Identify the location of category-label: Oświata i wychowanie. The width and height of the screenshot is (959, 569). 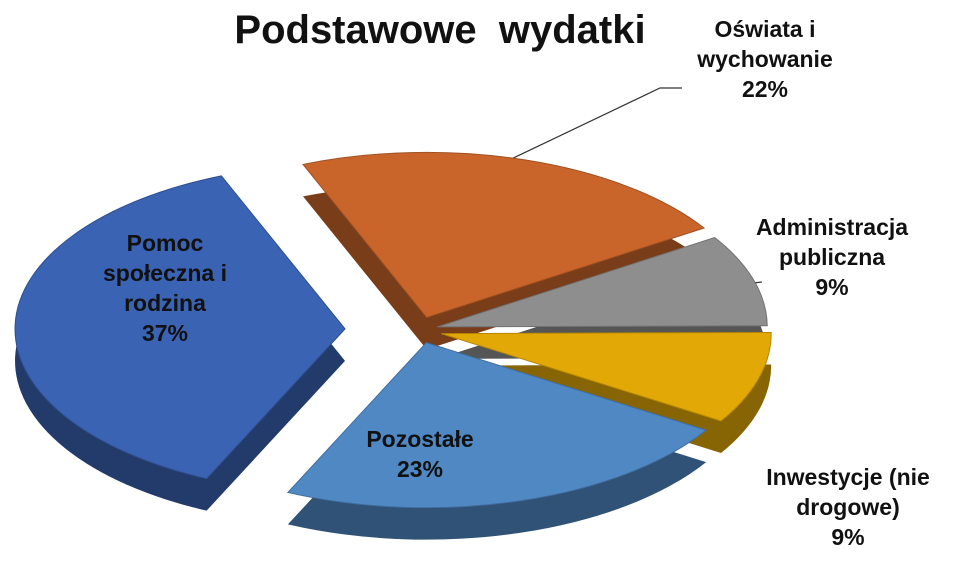
(765, 44).